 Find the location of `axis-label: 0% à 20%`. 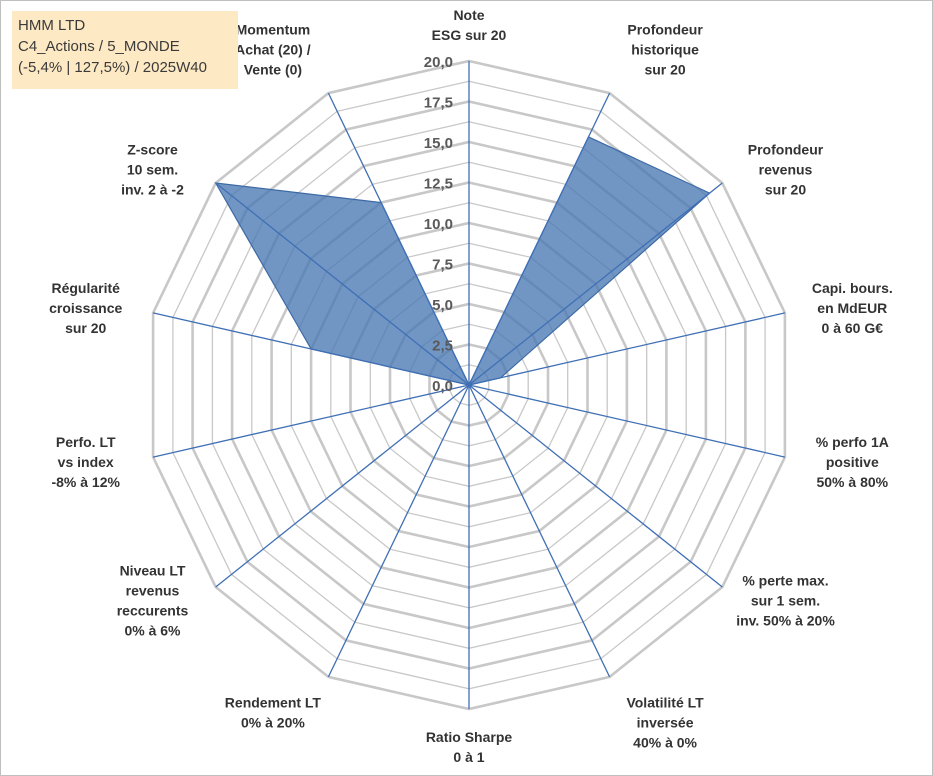

axis-label: 0% à 20% is located at coordinates (273, 723).